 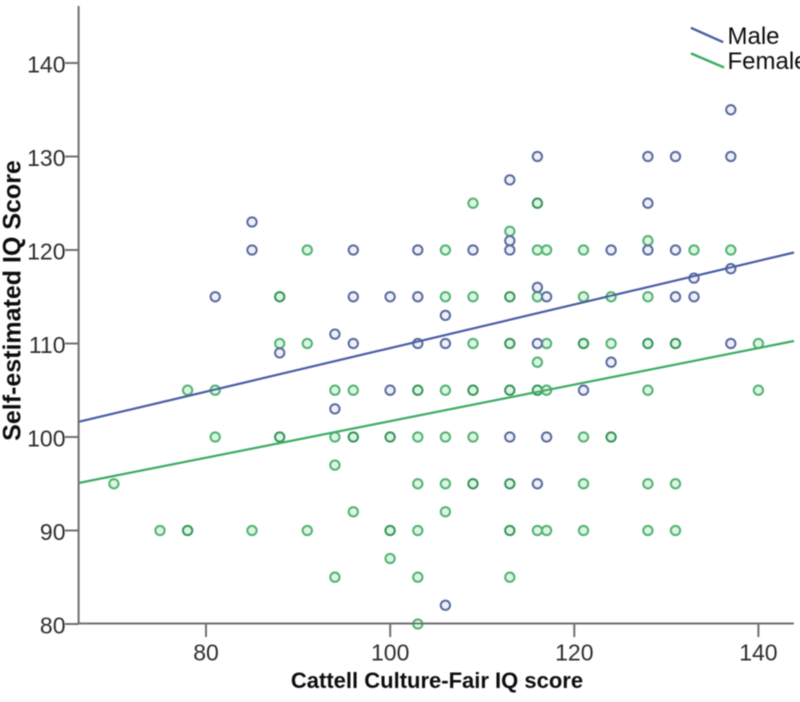 I want to click on svg-text: Male, so click(x=754, y=36).